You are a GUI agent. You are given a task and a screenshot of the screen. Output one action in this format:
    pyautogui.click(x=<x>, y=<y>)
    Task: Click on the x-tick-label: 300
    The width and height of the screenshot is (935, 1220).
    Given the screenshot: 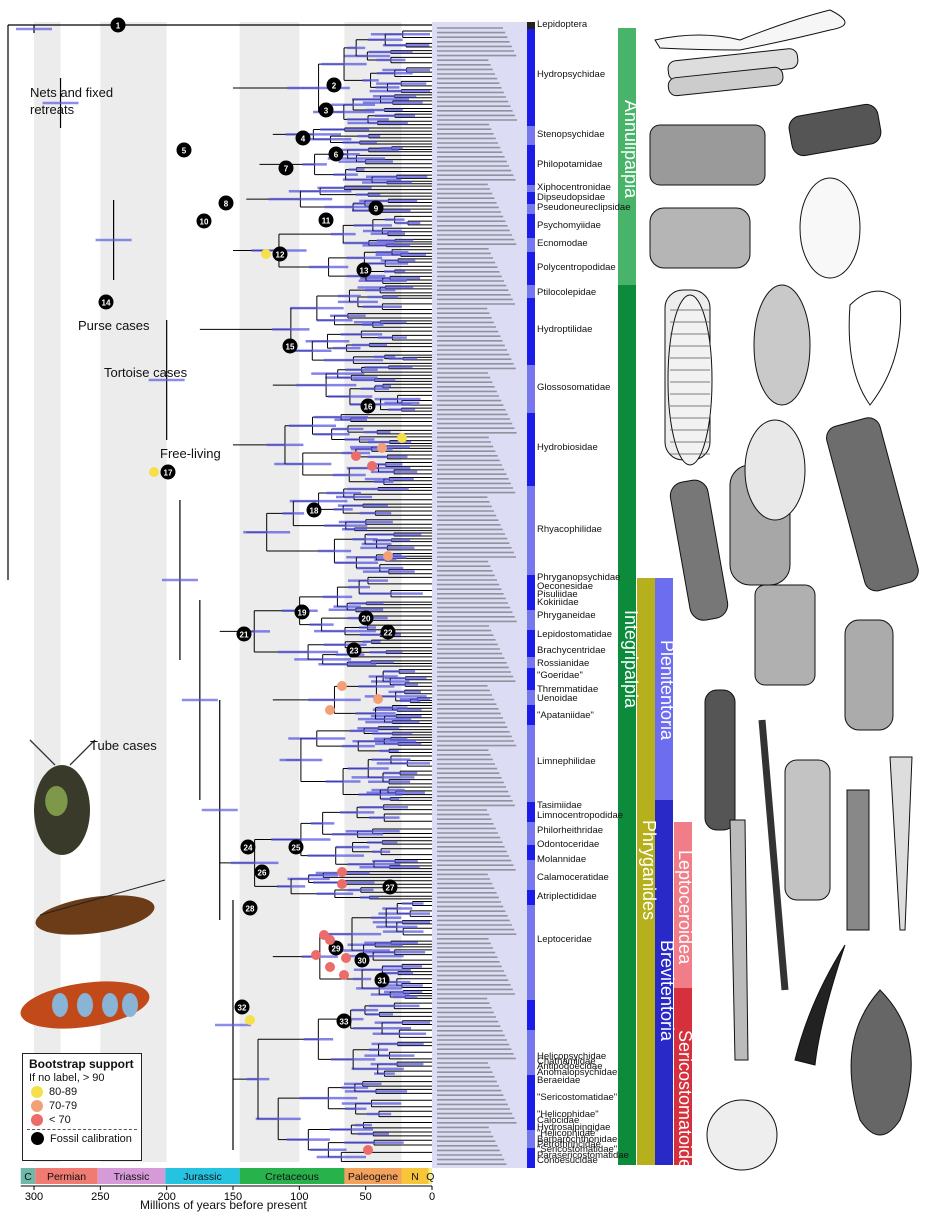 What is the action you would take?
    pyautogui.click(x=34, y=1197)
    